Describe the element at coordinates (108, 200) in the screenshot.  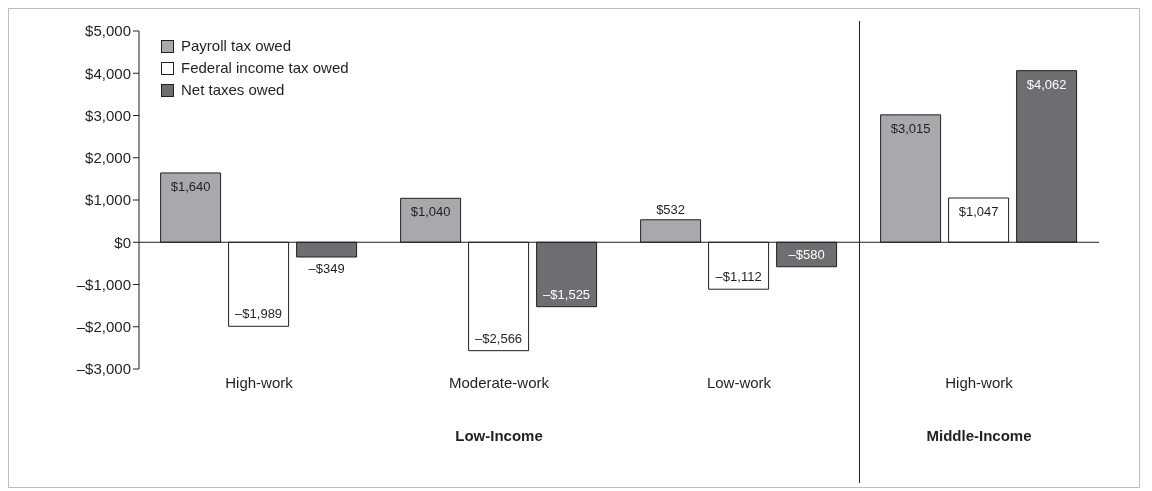
I see `y-tick-label: $1,000` at that location.